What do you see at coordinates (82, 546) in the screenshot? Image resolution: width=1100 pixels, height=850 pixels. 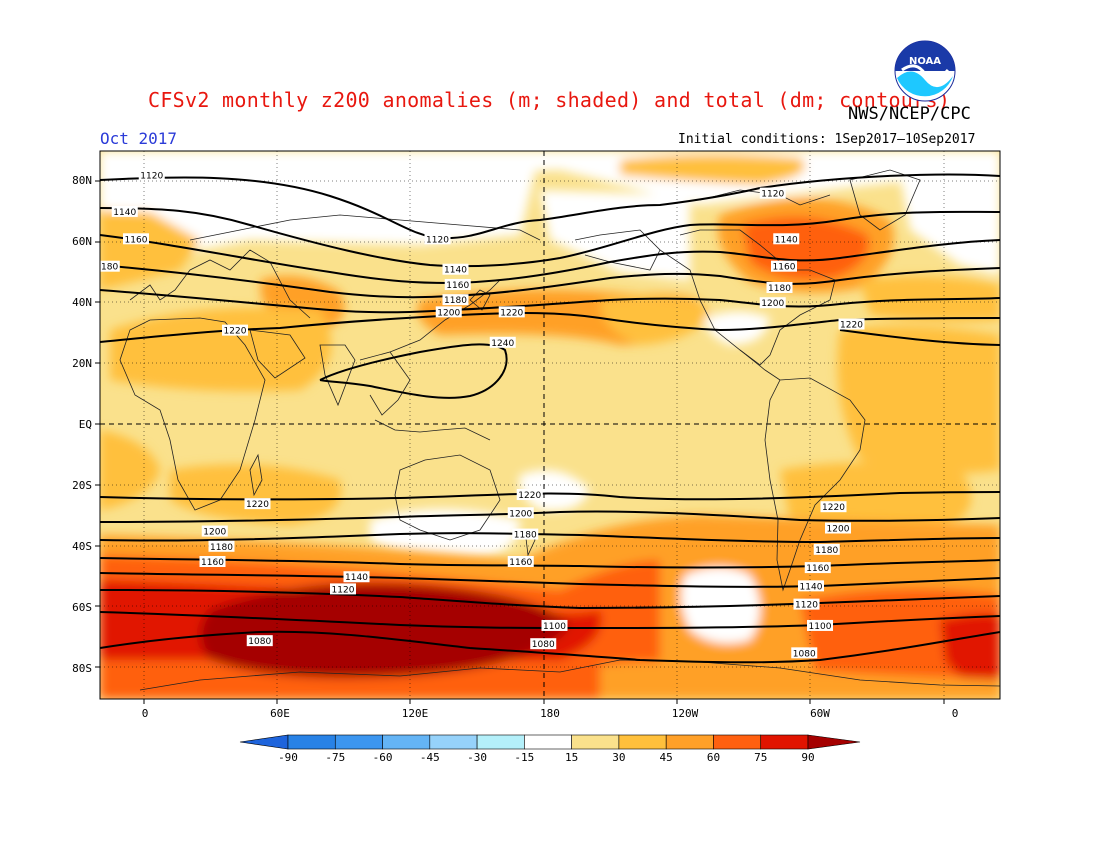 I see `lat-label: 40S` at bounding box center [82, 546].